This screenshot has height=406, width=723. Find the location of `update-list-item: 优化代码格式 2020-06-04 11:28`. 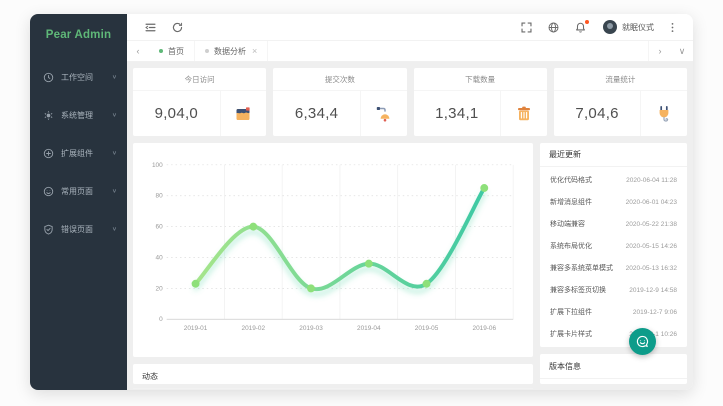

update-list-item: 优化代码格式 2020-06-04 11:28 is located at coordinates (613, 180).